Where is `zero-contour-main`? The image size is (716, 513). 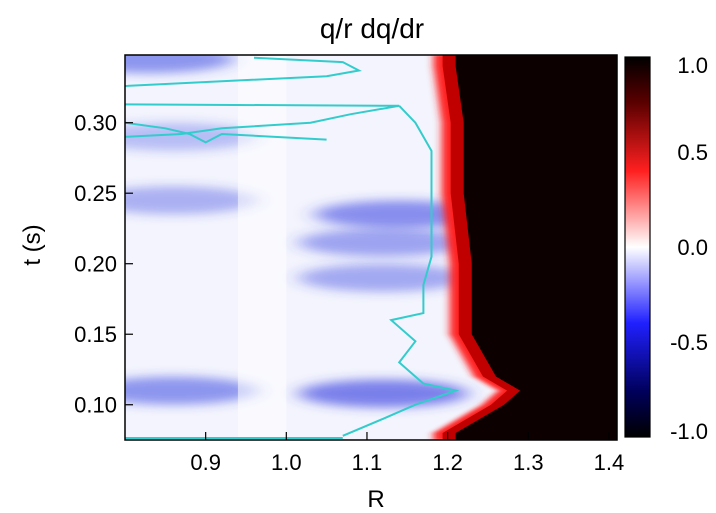
zero-contour-main is located at coordinates (401, 271).